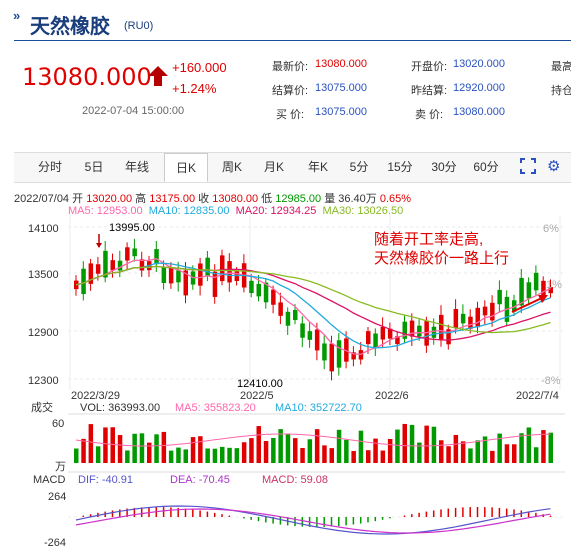 Image resolution: width=571 pixels, height=549 pixels. I want to click on x-label-may: 2022/5, so click(257, 396).